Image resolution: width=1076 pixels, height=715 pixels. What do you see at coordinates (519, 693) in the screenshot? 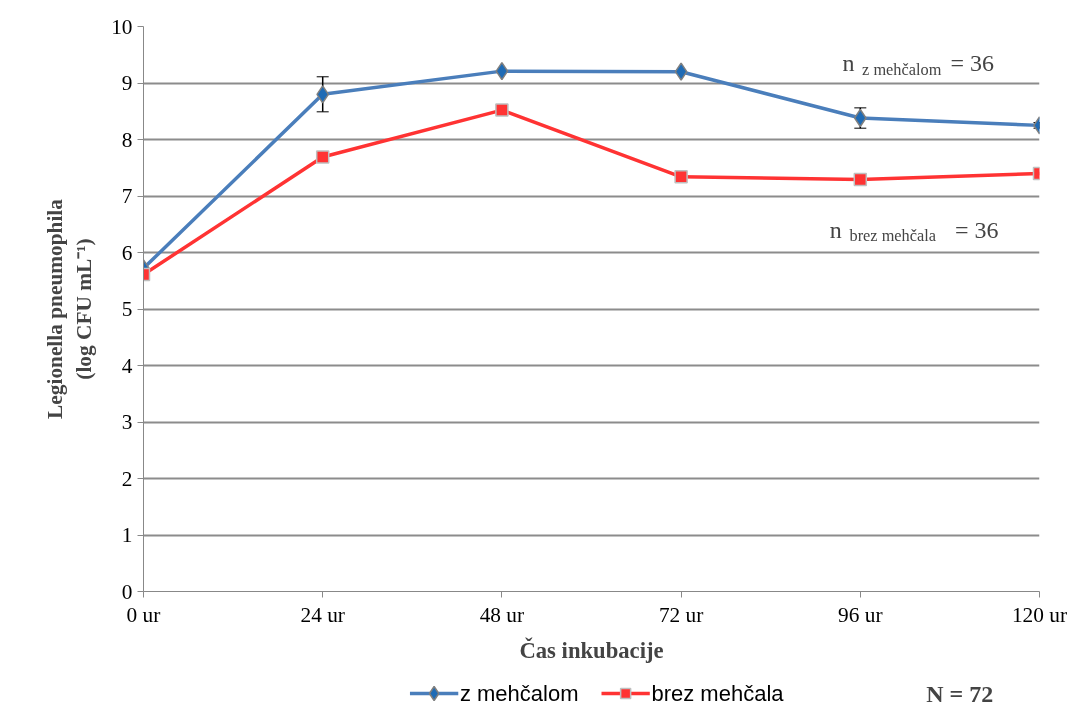
I see `legend-label: z mehčalom` at bounding box center [519, 693].